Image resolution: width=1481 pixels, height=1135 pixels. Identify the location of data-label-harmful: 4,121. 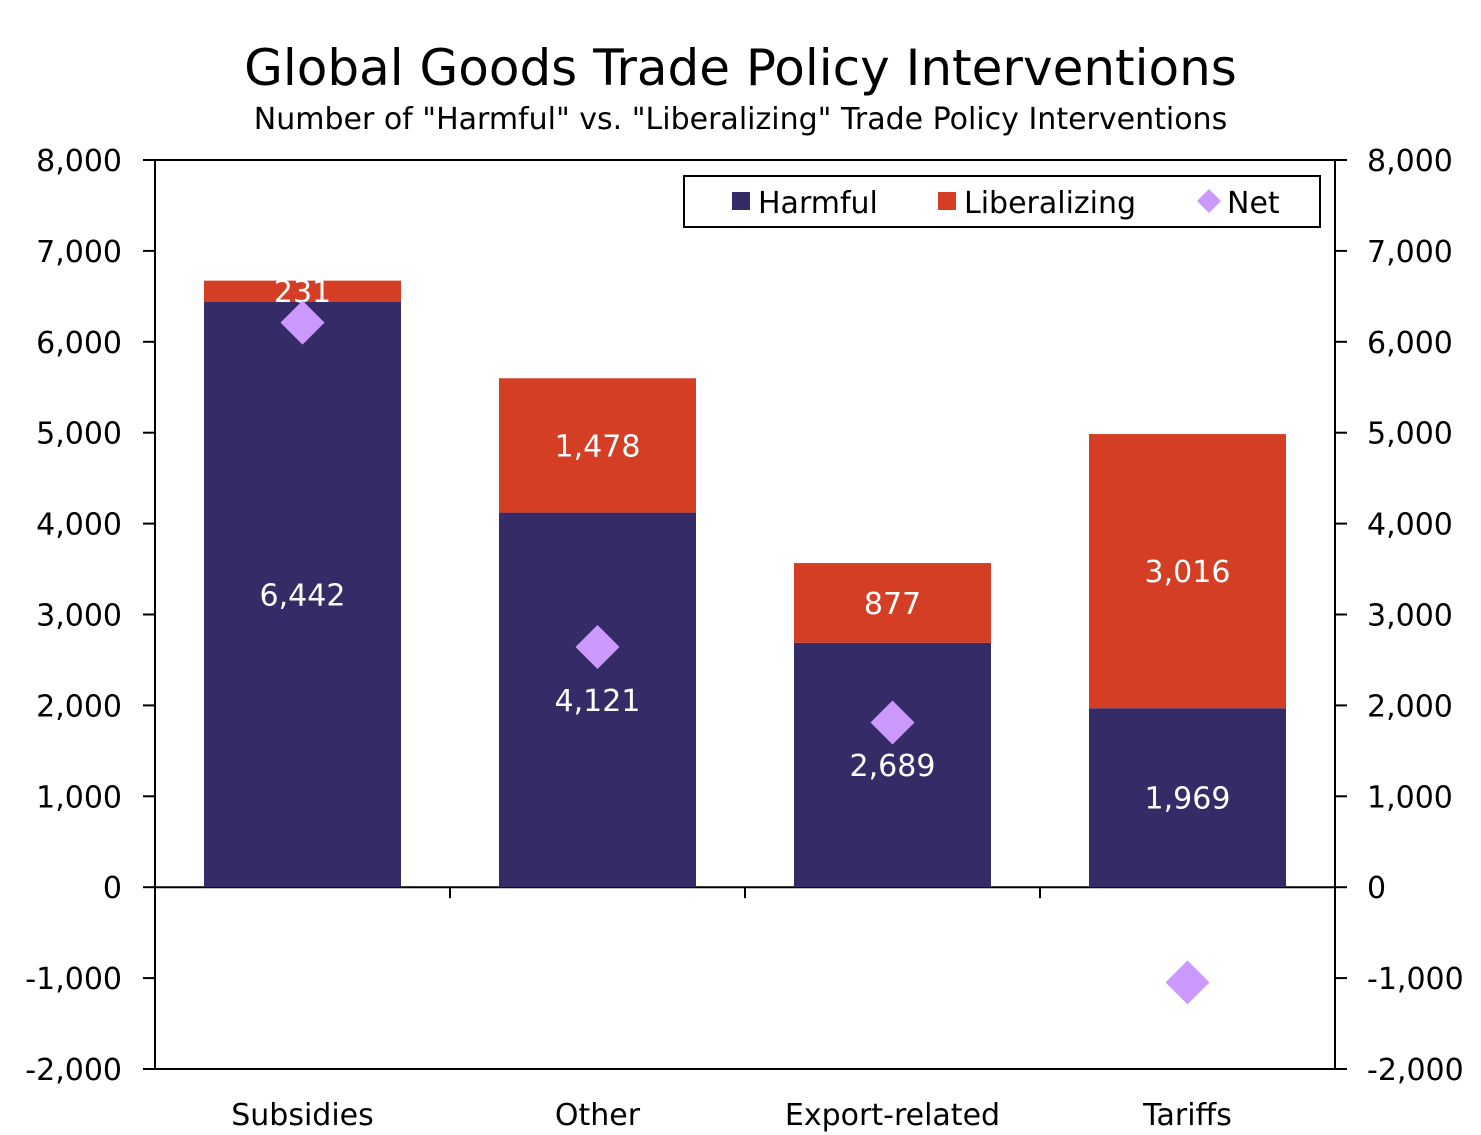
(598, 701).